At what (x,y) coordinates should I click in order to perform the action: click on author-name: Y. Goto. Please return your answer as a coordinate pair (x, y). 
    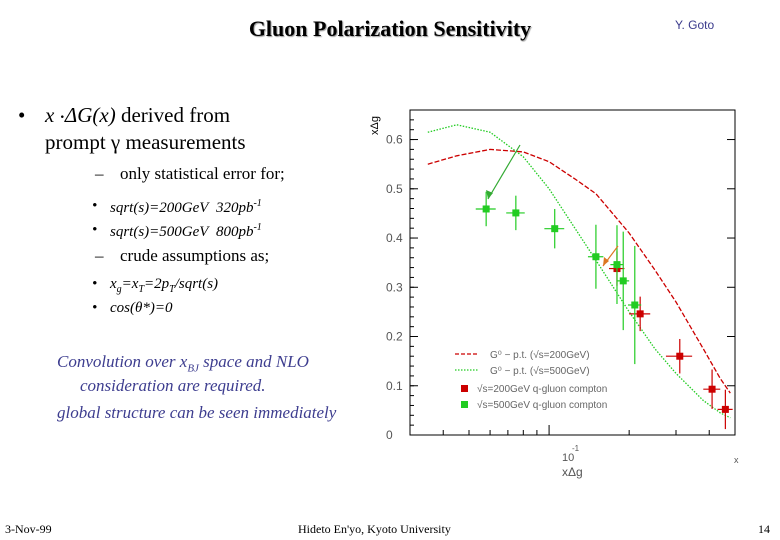
    Looking at the image, I should click on (695, 25).